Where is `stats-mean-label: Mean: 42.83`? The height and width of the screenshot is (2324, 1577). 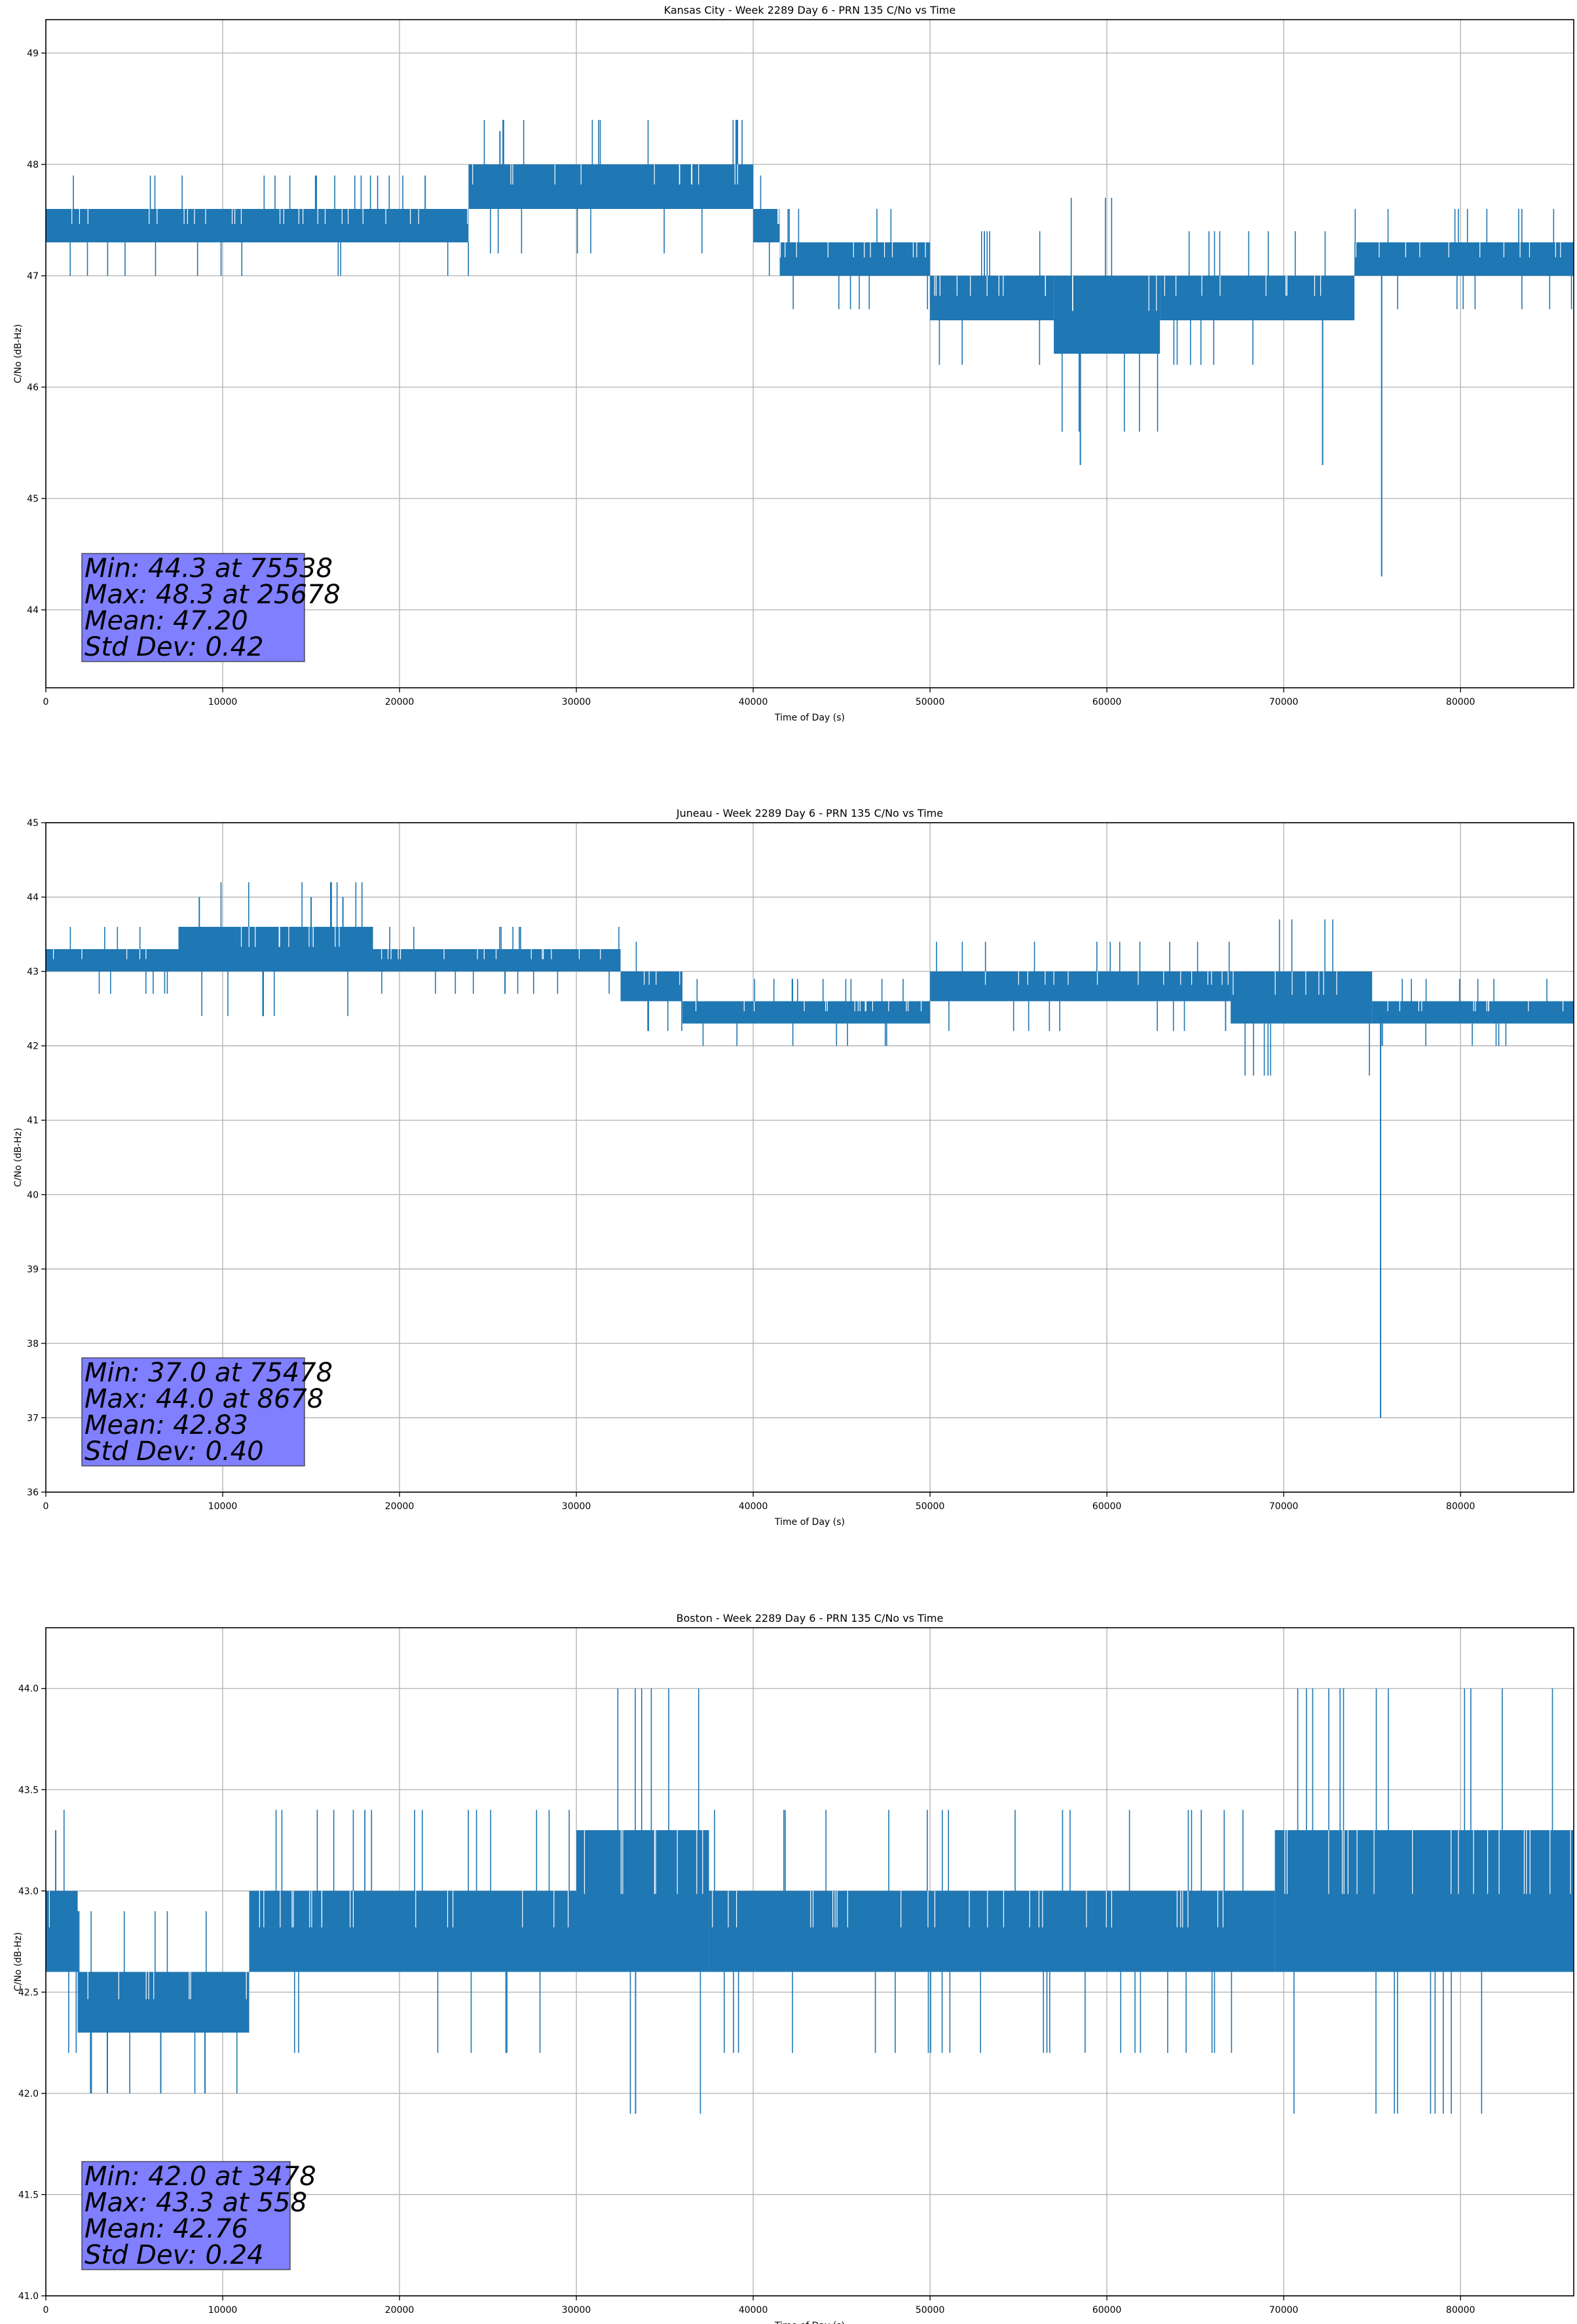 stats-mean-label: Mean: 42.83 is located at coordinates (166, 1425).